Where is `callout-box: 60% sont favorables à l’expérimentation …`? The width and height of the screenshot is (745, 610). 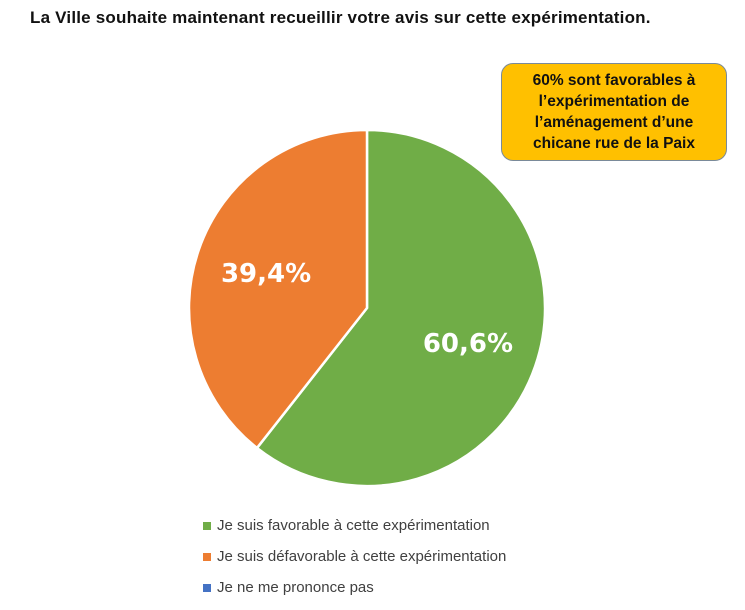
callout-box: 60% sont favorables à l’expérimentation … is located at coordinates (614, 112).